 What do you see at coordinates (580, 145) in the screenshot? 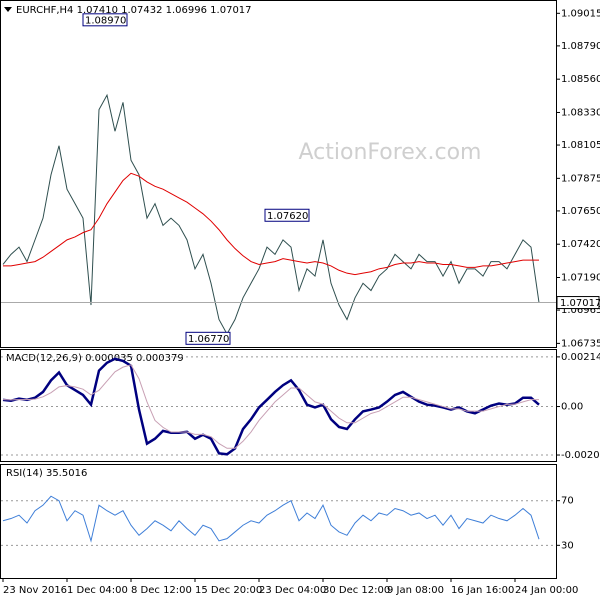
I see `y-tick-label: 1.08105` at bounding box center [580, 145].